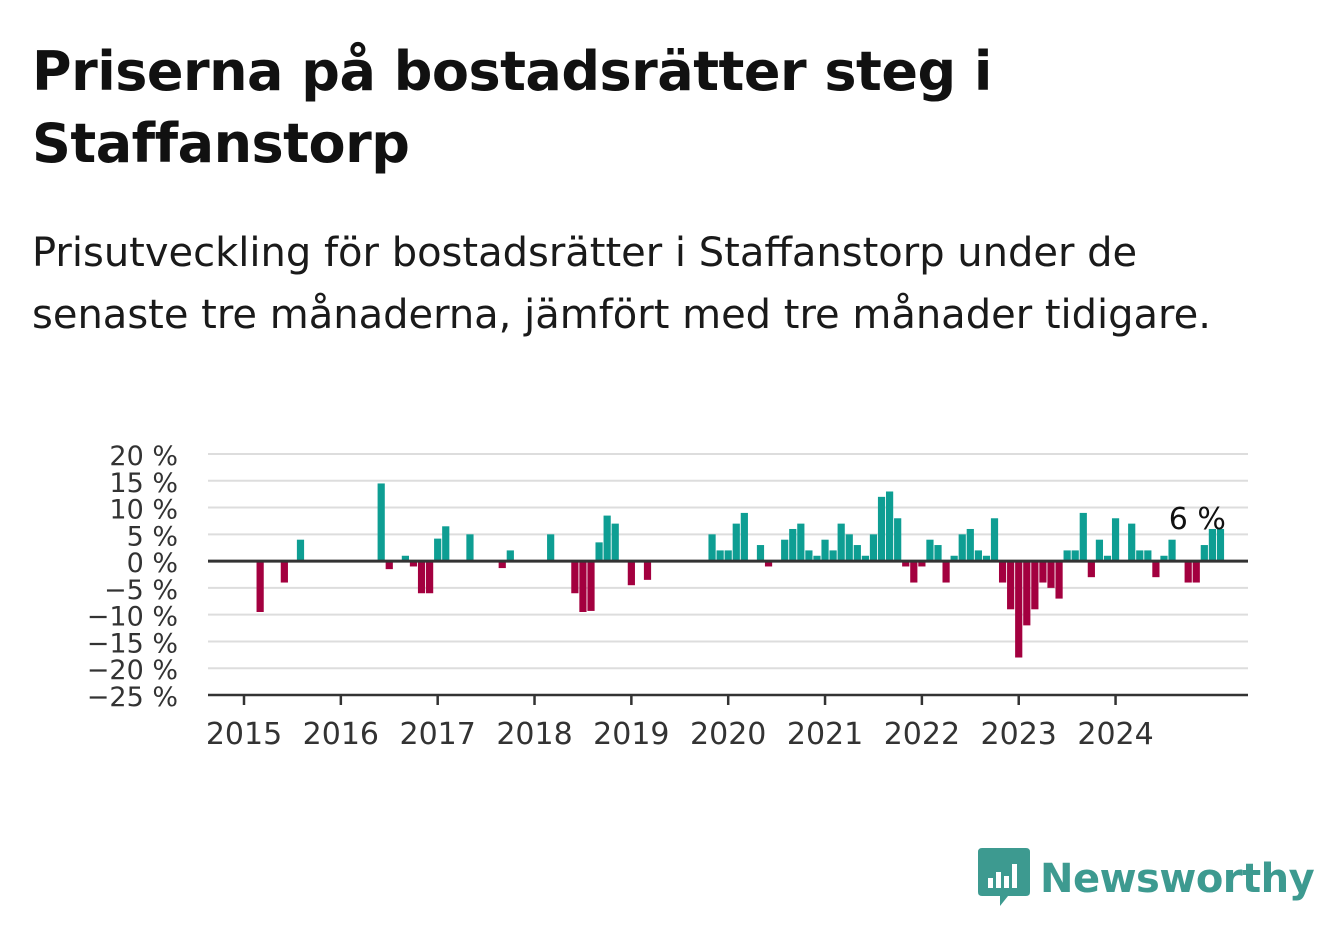 The image size is (1322, 939). I want to click on y-tick-label: 5 %, so click(152, 536).